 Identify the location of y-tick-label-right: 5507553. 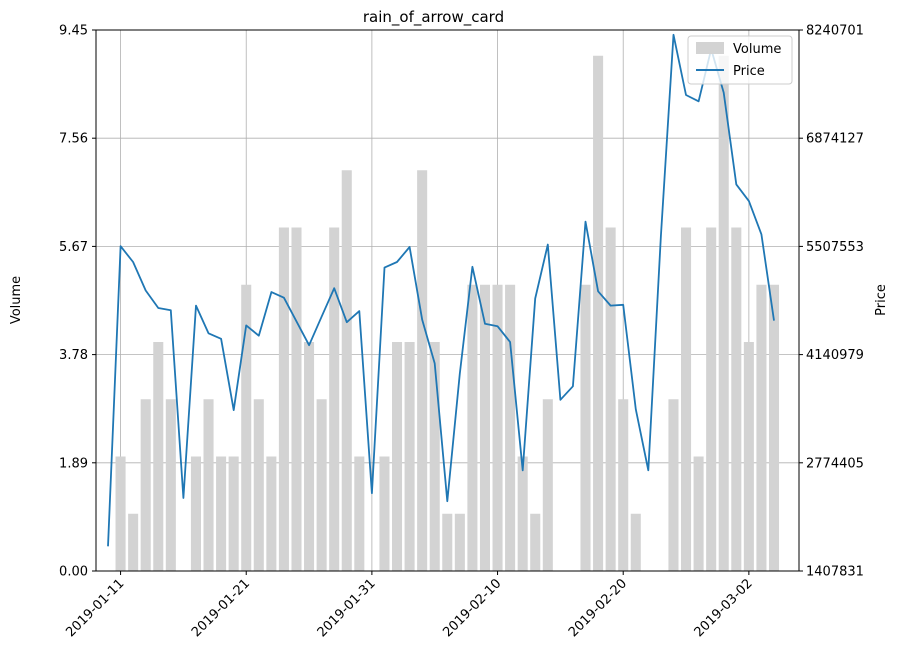
(835, 247).